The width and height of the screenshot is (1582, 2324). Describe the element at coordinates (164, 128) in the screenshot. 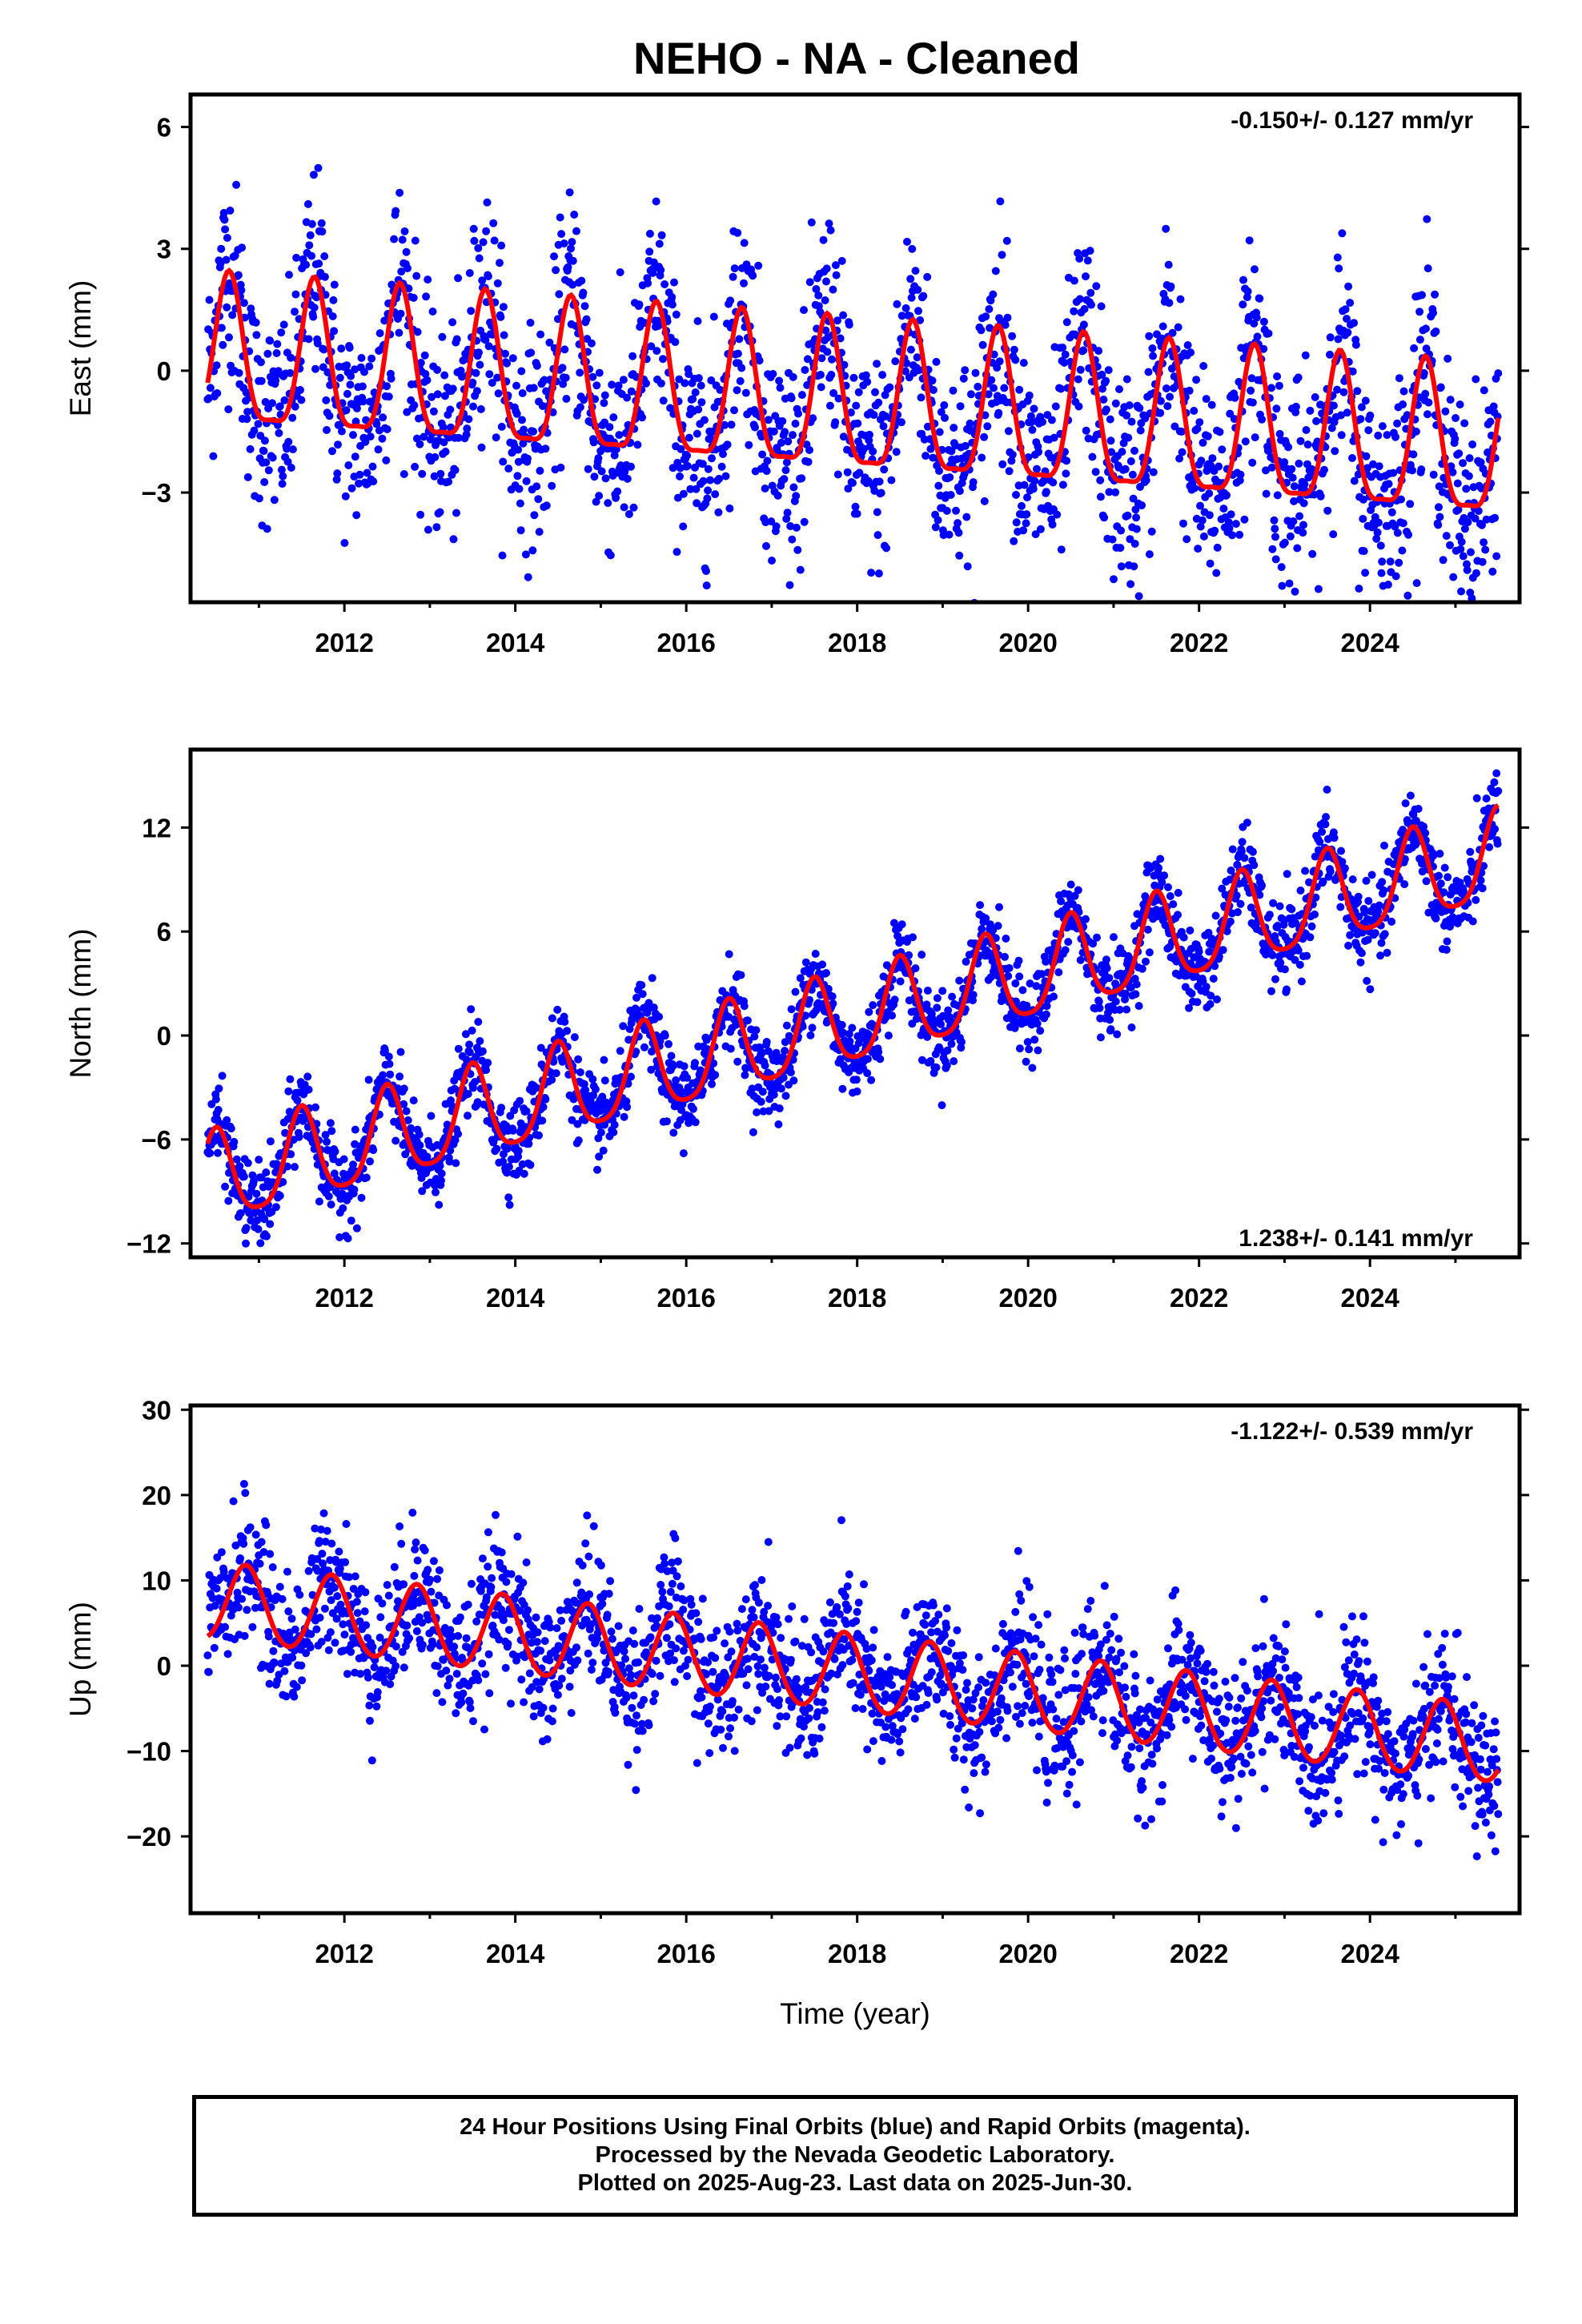

I see `y-tick-label: 6` at that location.